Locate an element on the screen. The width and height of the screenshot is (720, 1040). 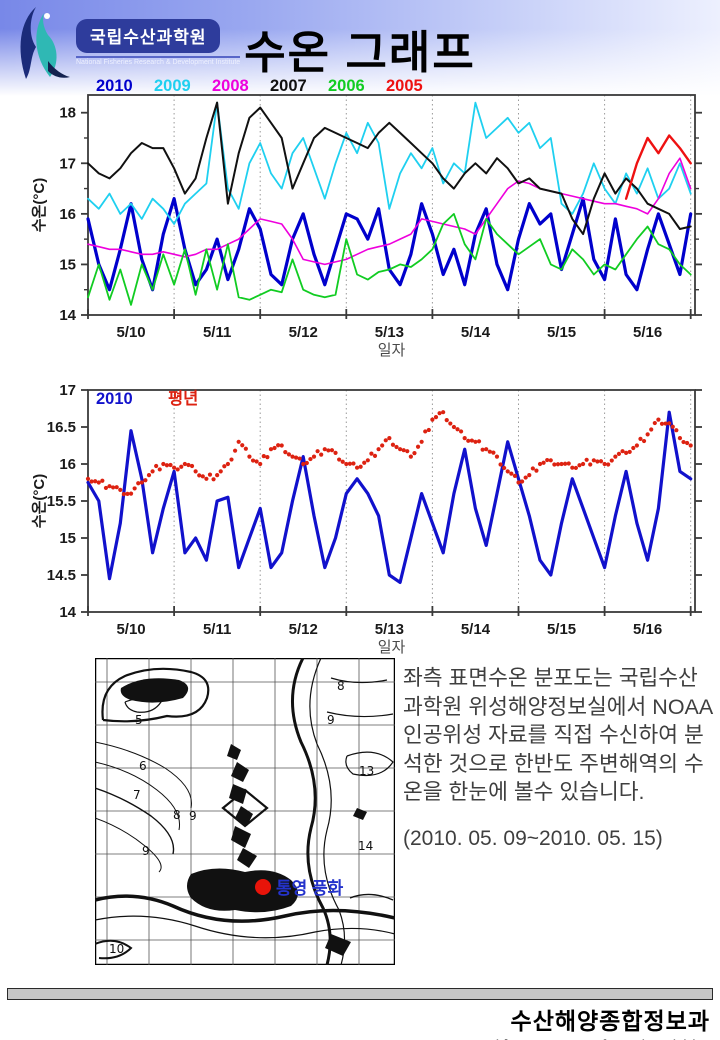
contour-label: 13 is located at coordinates (366, 771).